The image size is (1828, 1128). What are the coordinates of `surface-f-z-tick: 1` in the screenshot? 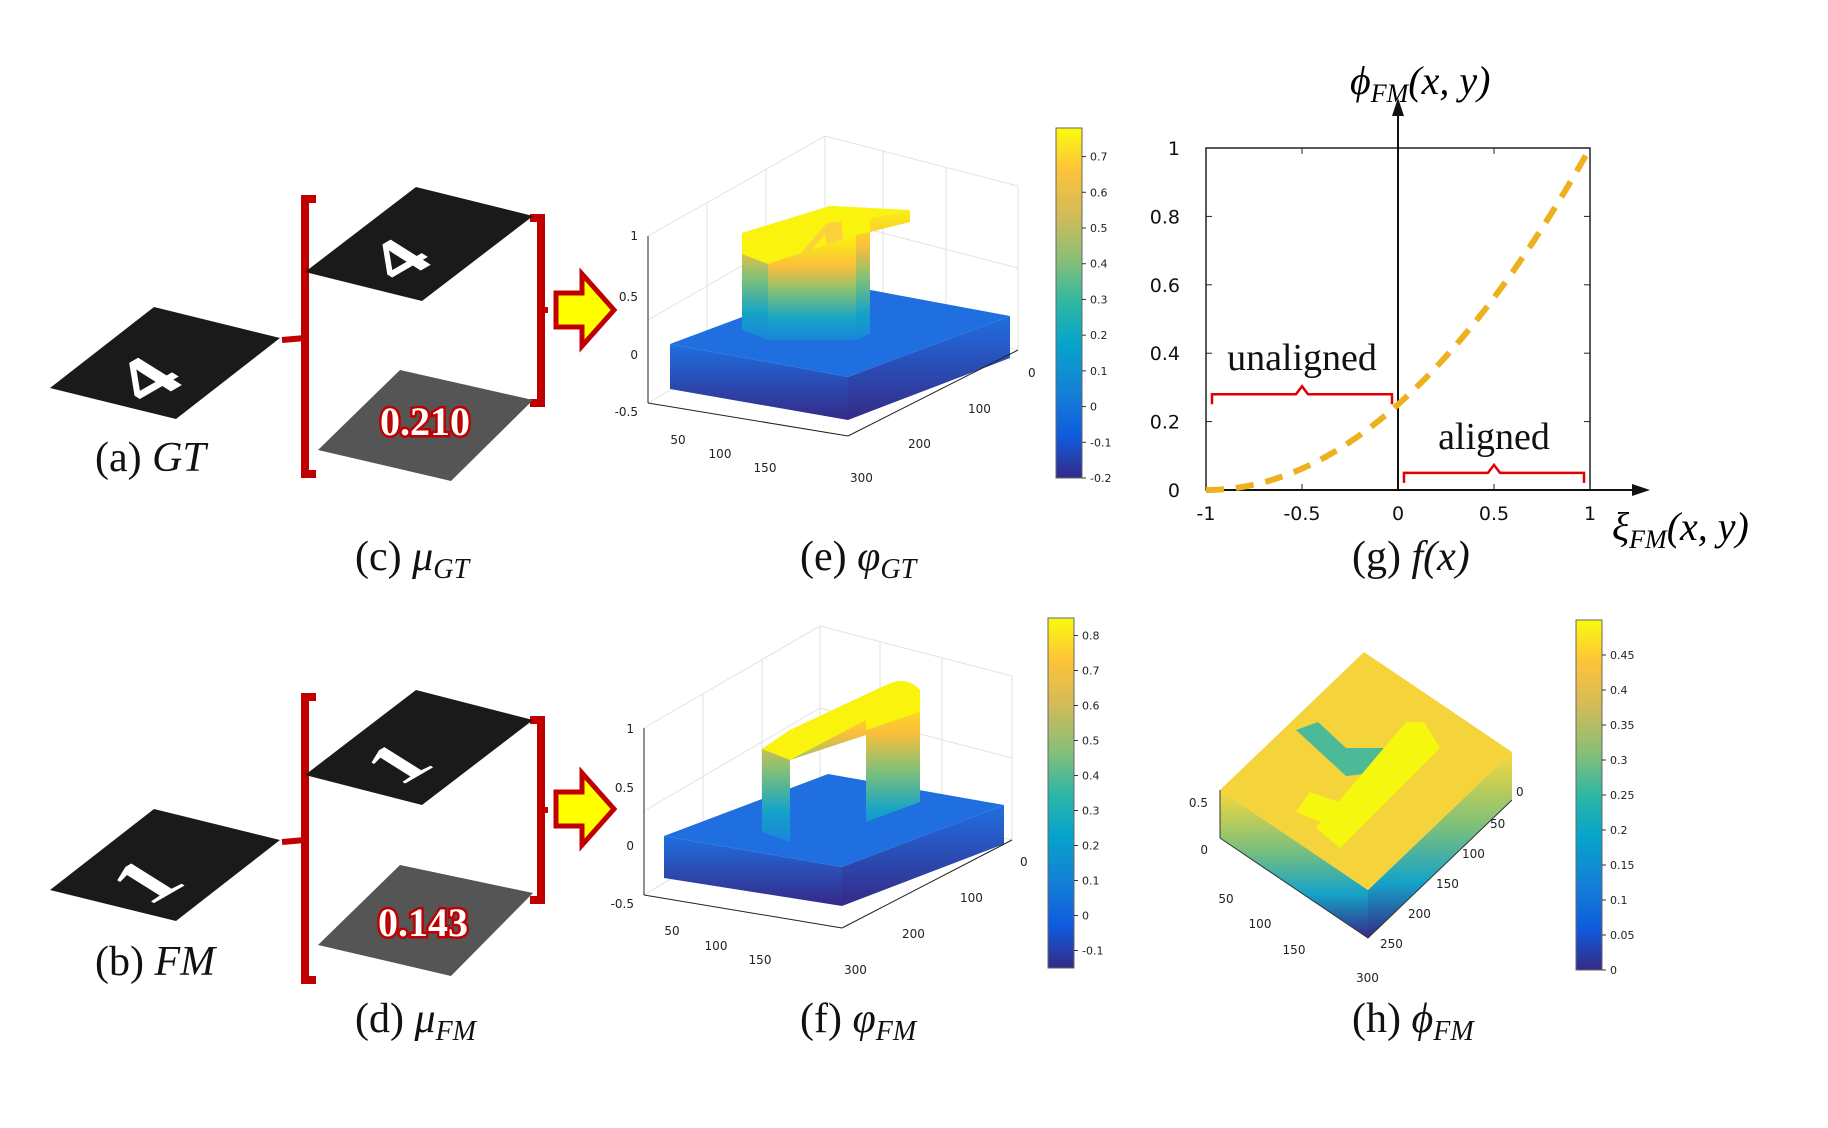 It's located at (630, 729).